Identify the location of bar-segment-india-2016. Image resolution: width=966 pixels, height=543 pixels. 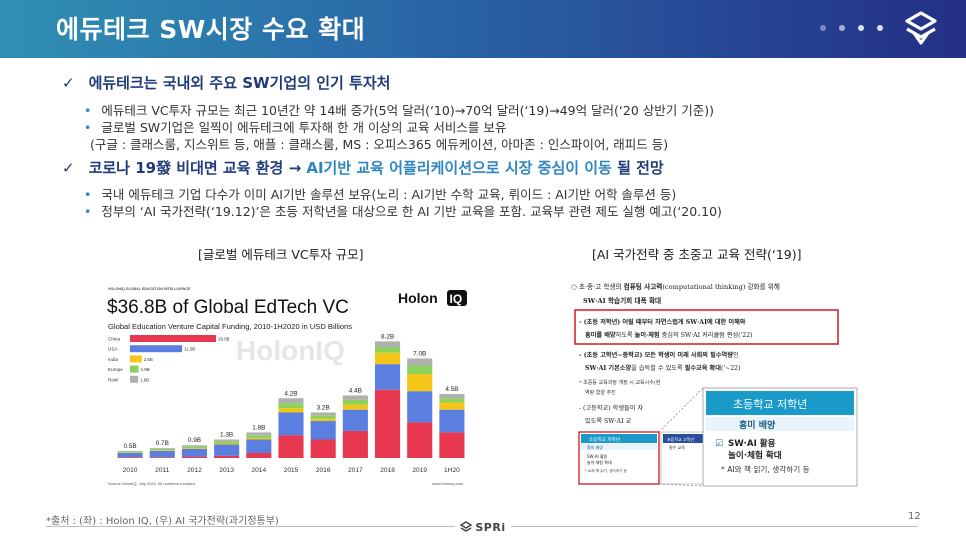
(323, 420).